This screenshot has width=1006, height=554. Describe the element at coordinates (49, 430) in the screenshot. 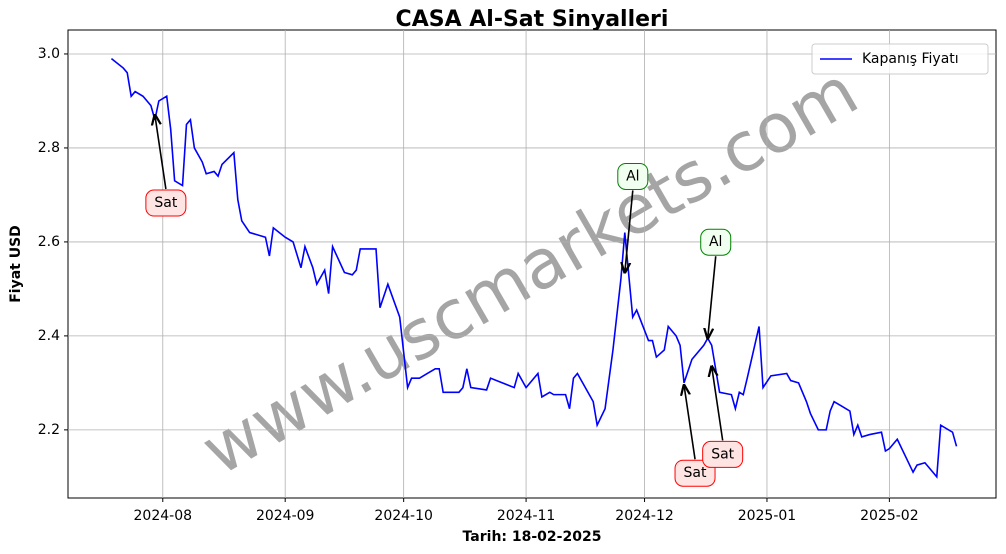

I see `y-tick-label: 2.2` at that location.